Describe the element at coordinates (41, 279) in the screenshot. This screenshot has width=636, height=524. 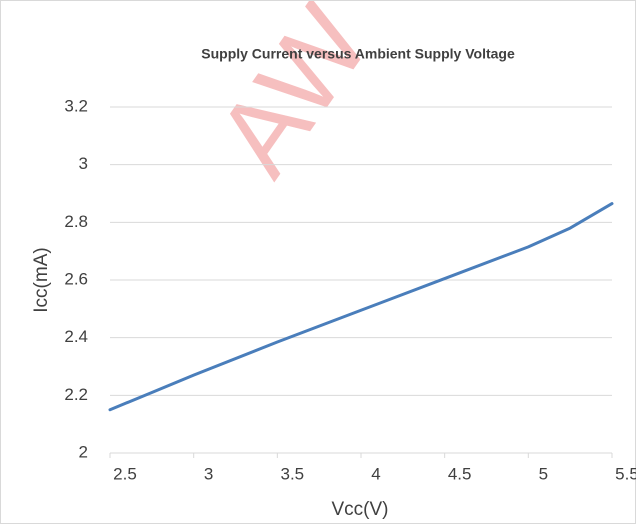
I see `y-axis-label: Icc(mA)` at that location.